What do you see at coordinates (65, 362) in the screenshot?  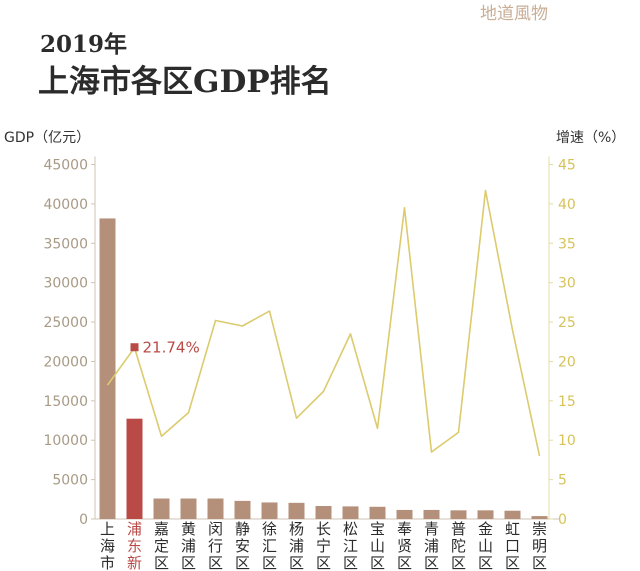 I see `y-left-tick-label: 20000` at bounding box center [65, 362].